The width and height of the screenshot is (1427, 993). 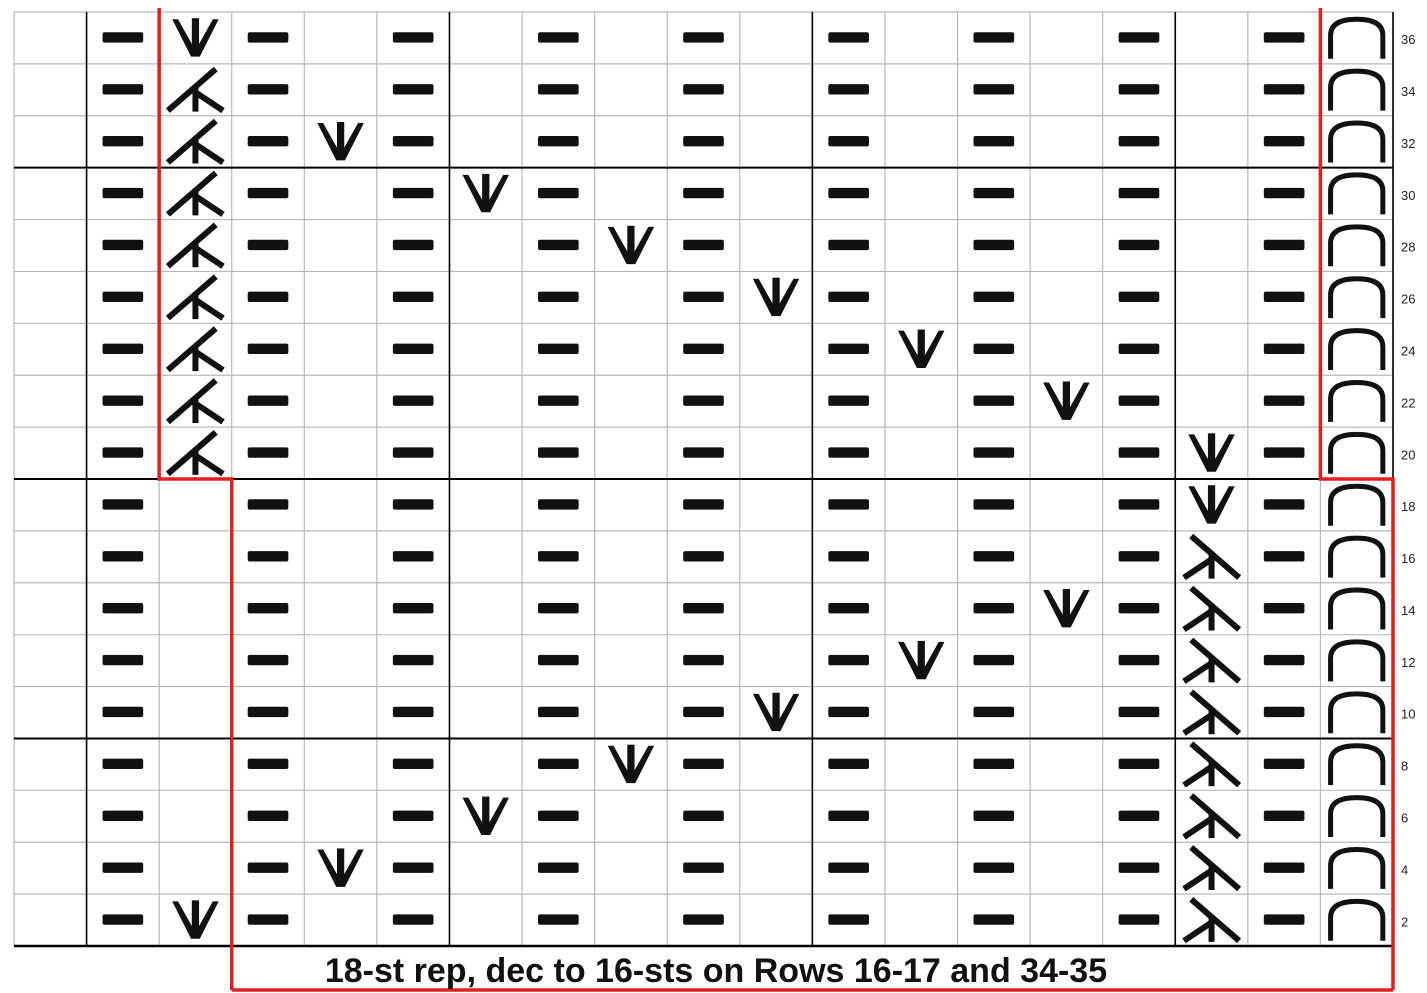 I want to click on row-number-label: 8, so click(x=1404, y=766).